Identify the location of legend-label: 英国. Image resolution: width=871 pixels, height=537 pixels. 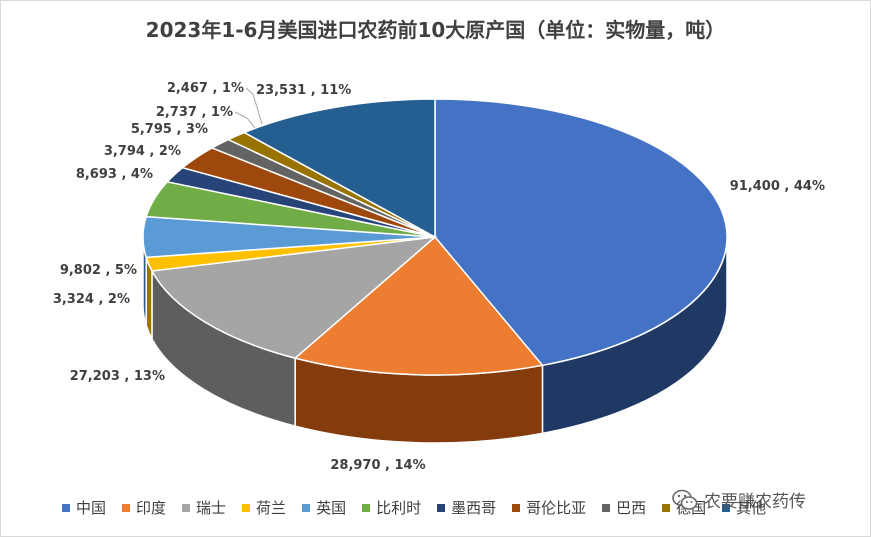
(331, 508).